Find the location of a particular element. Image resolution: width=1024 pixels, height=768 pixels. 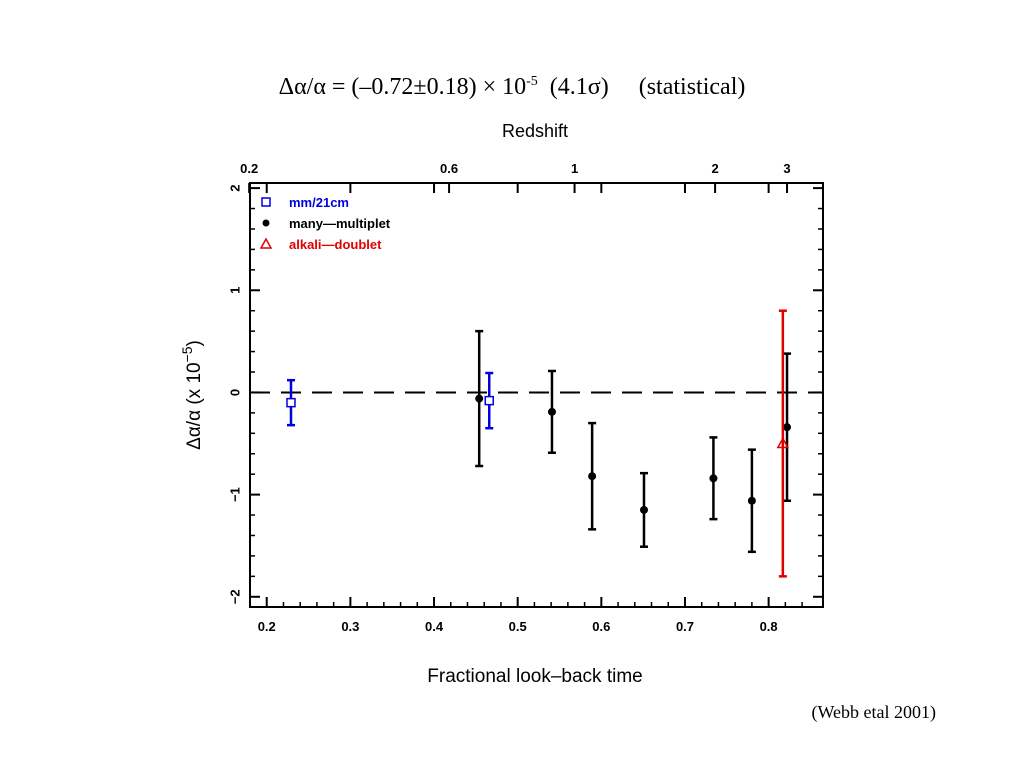

y-tick-label: 2 is located at coordinates (234, 187).